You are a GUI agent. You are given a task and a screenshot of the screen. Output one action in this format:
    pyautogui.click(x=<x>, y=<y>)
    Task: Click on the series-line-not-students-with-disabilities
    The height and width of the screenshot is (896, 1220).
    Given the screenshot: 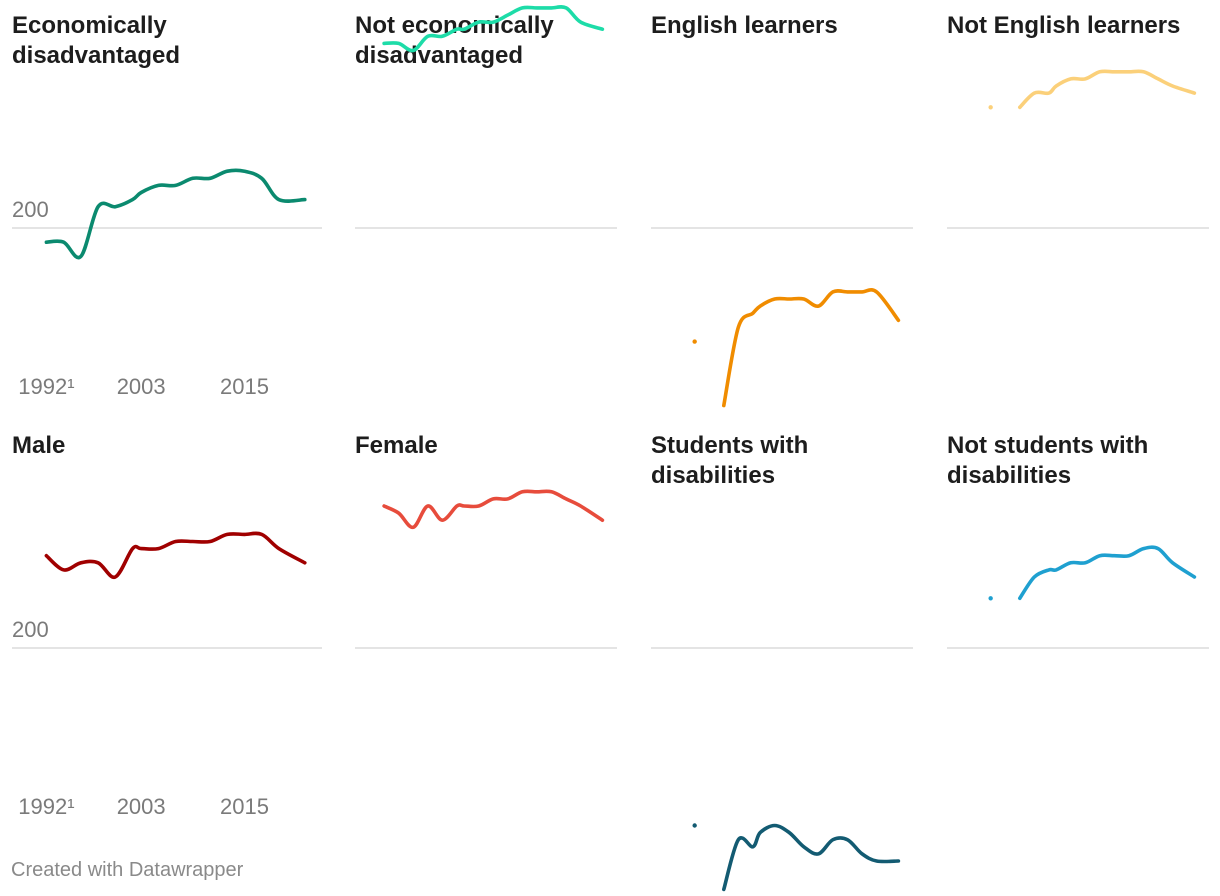 What is the action you would take?
    pyautogui.click(x=1107, y=573)
    